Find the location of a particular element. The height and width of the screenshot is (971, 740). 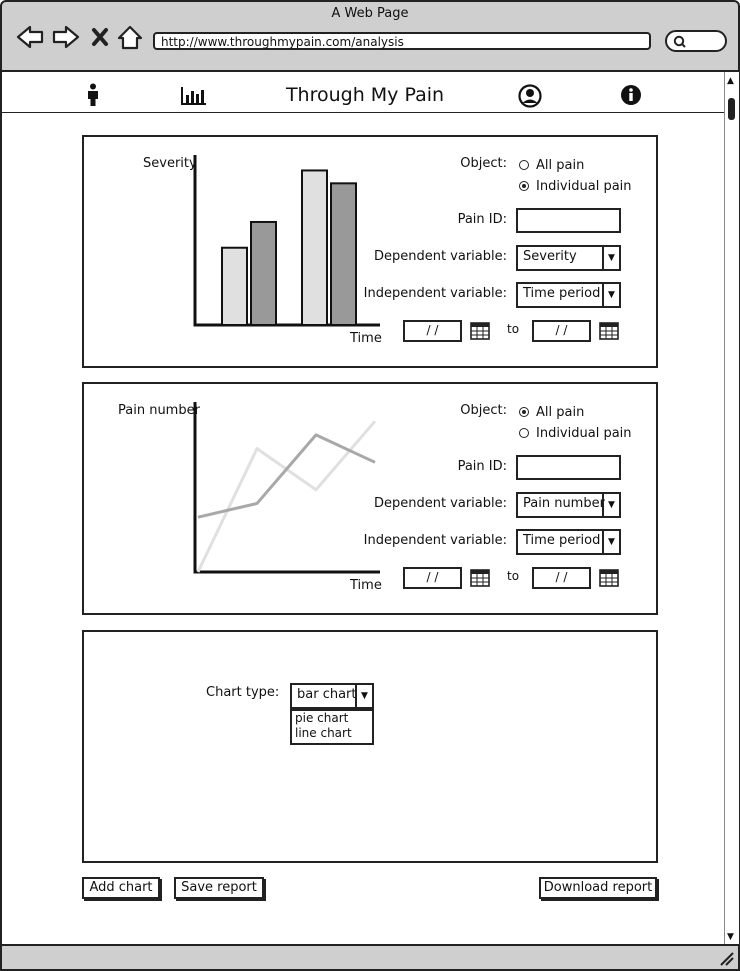

bar-series2-group1 is located at coordinates (263, 273).